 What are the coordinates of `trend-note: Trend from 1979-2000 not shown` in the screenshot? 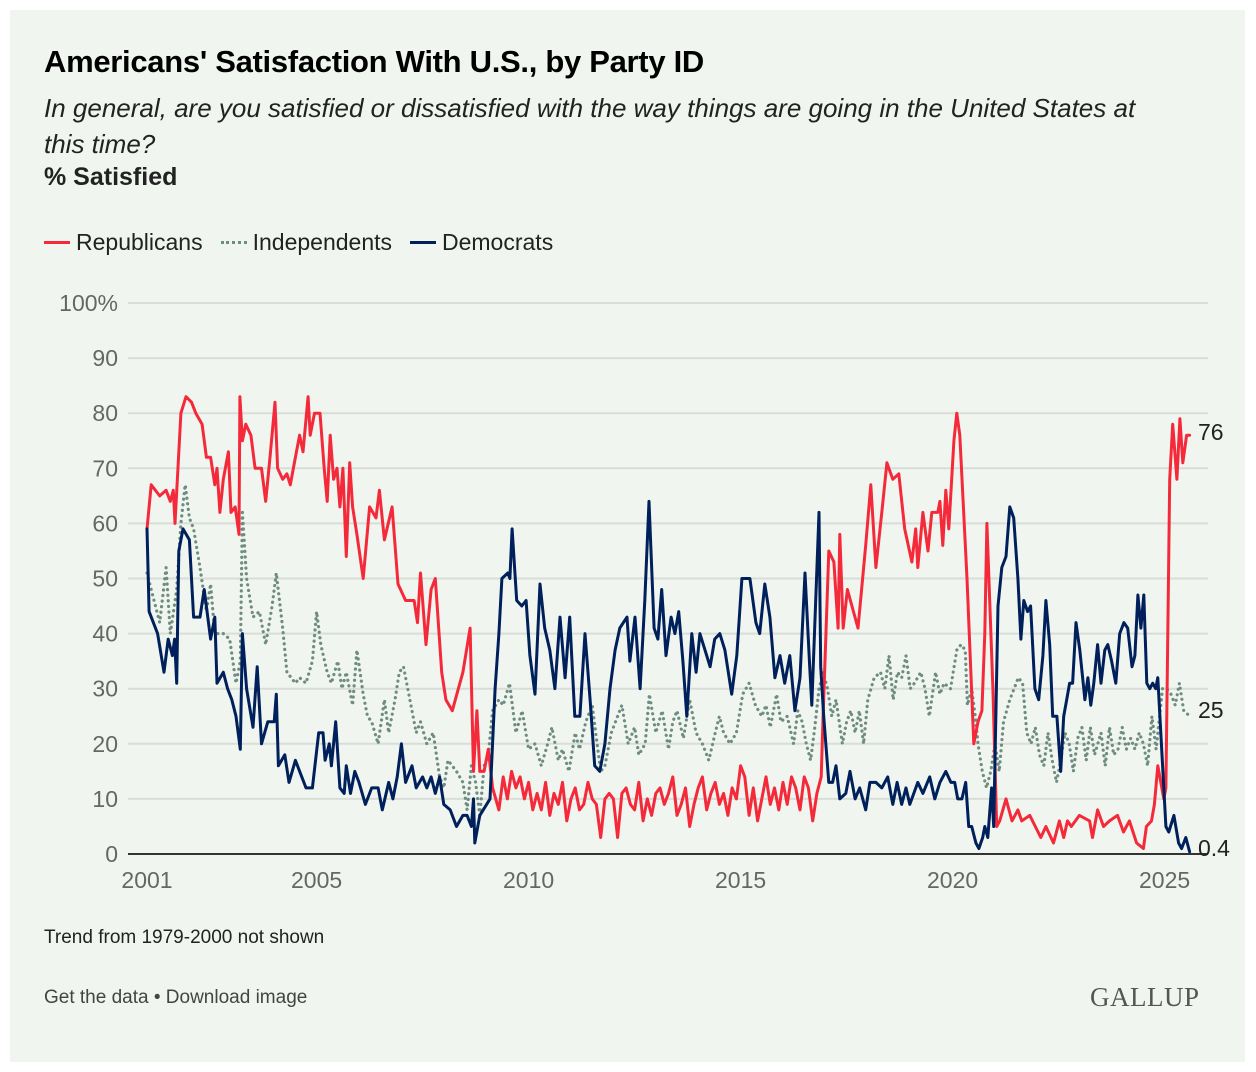 It's located at (184, 937).